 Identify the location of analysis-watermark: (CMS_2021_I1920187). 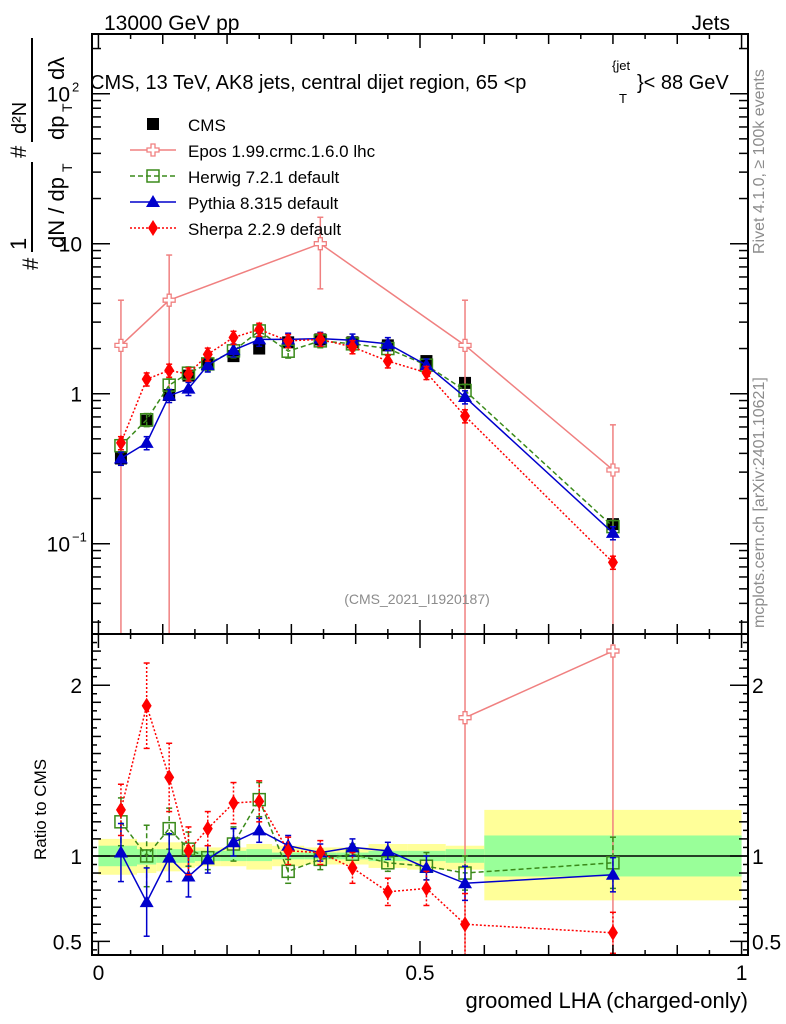
(417, 599).